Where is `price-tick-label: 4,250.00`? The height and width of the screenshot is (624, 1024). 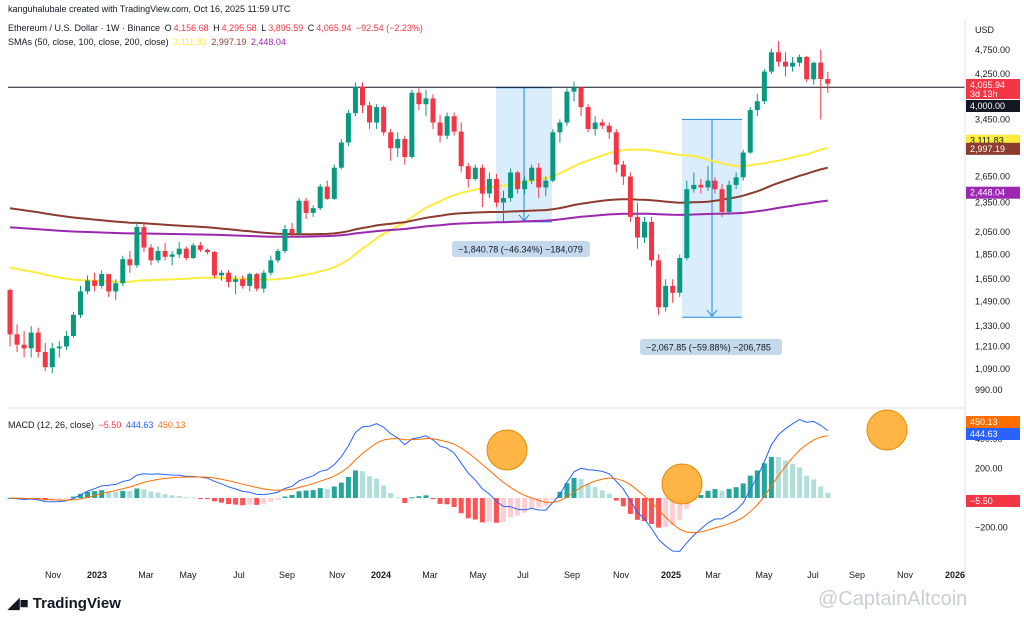 price-tick-label: 4,250.00 is located at coordinates (992, 74).